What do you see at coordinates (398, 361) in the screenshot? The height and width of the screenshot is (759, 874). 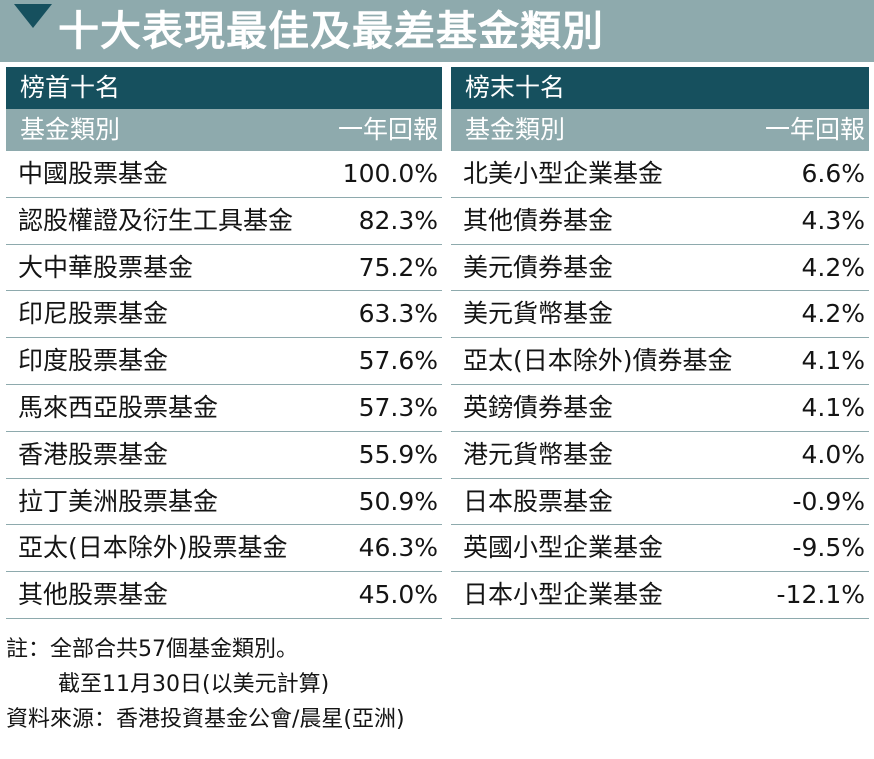 I see `one-year-return-value: 57.6%` at bounding box center [398, 361].